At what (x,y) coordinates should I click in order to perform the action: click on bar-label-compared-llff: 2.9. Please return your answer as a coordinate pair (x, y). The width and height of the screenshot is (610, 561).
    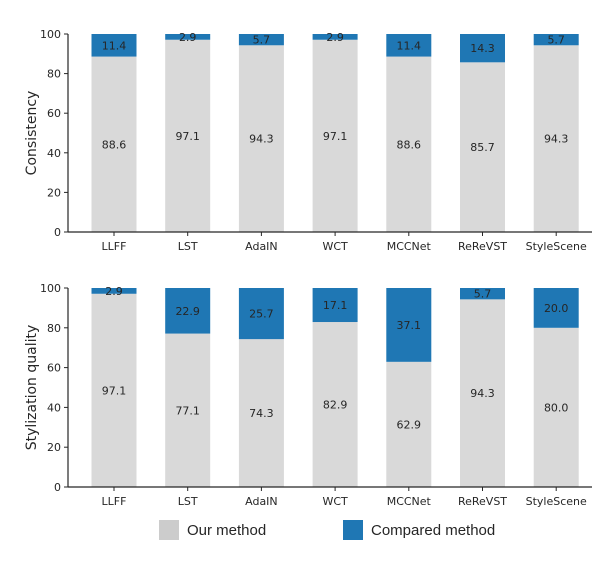
    Looking at the image, I should click on (114, 291).